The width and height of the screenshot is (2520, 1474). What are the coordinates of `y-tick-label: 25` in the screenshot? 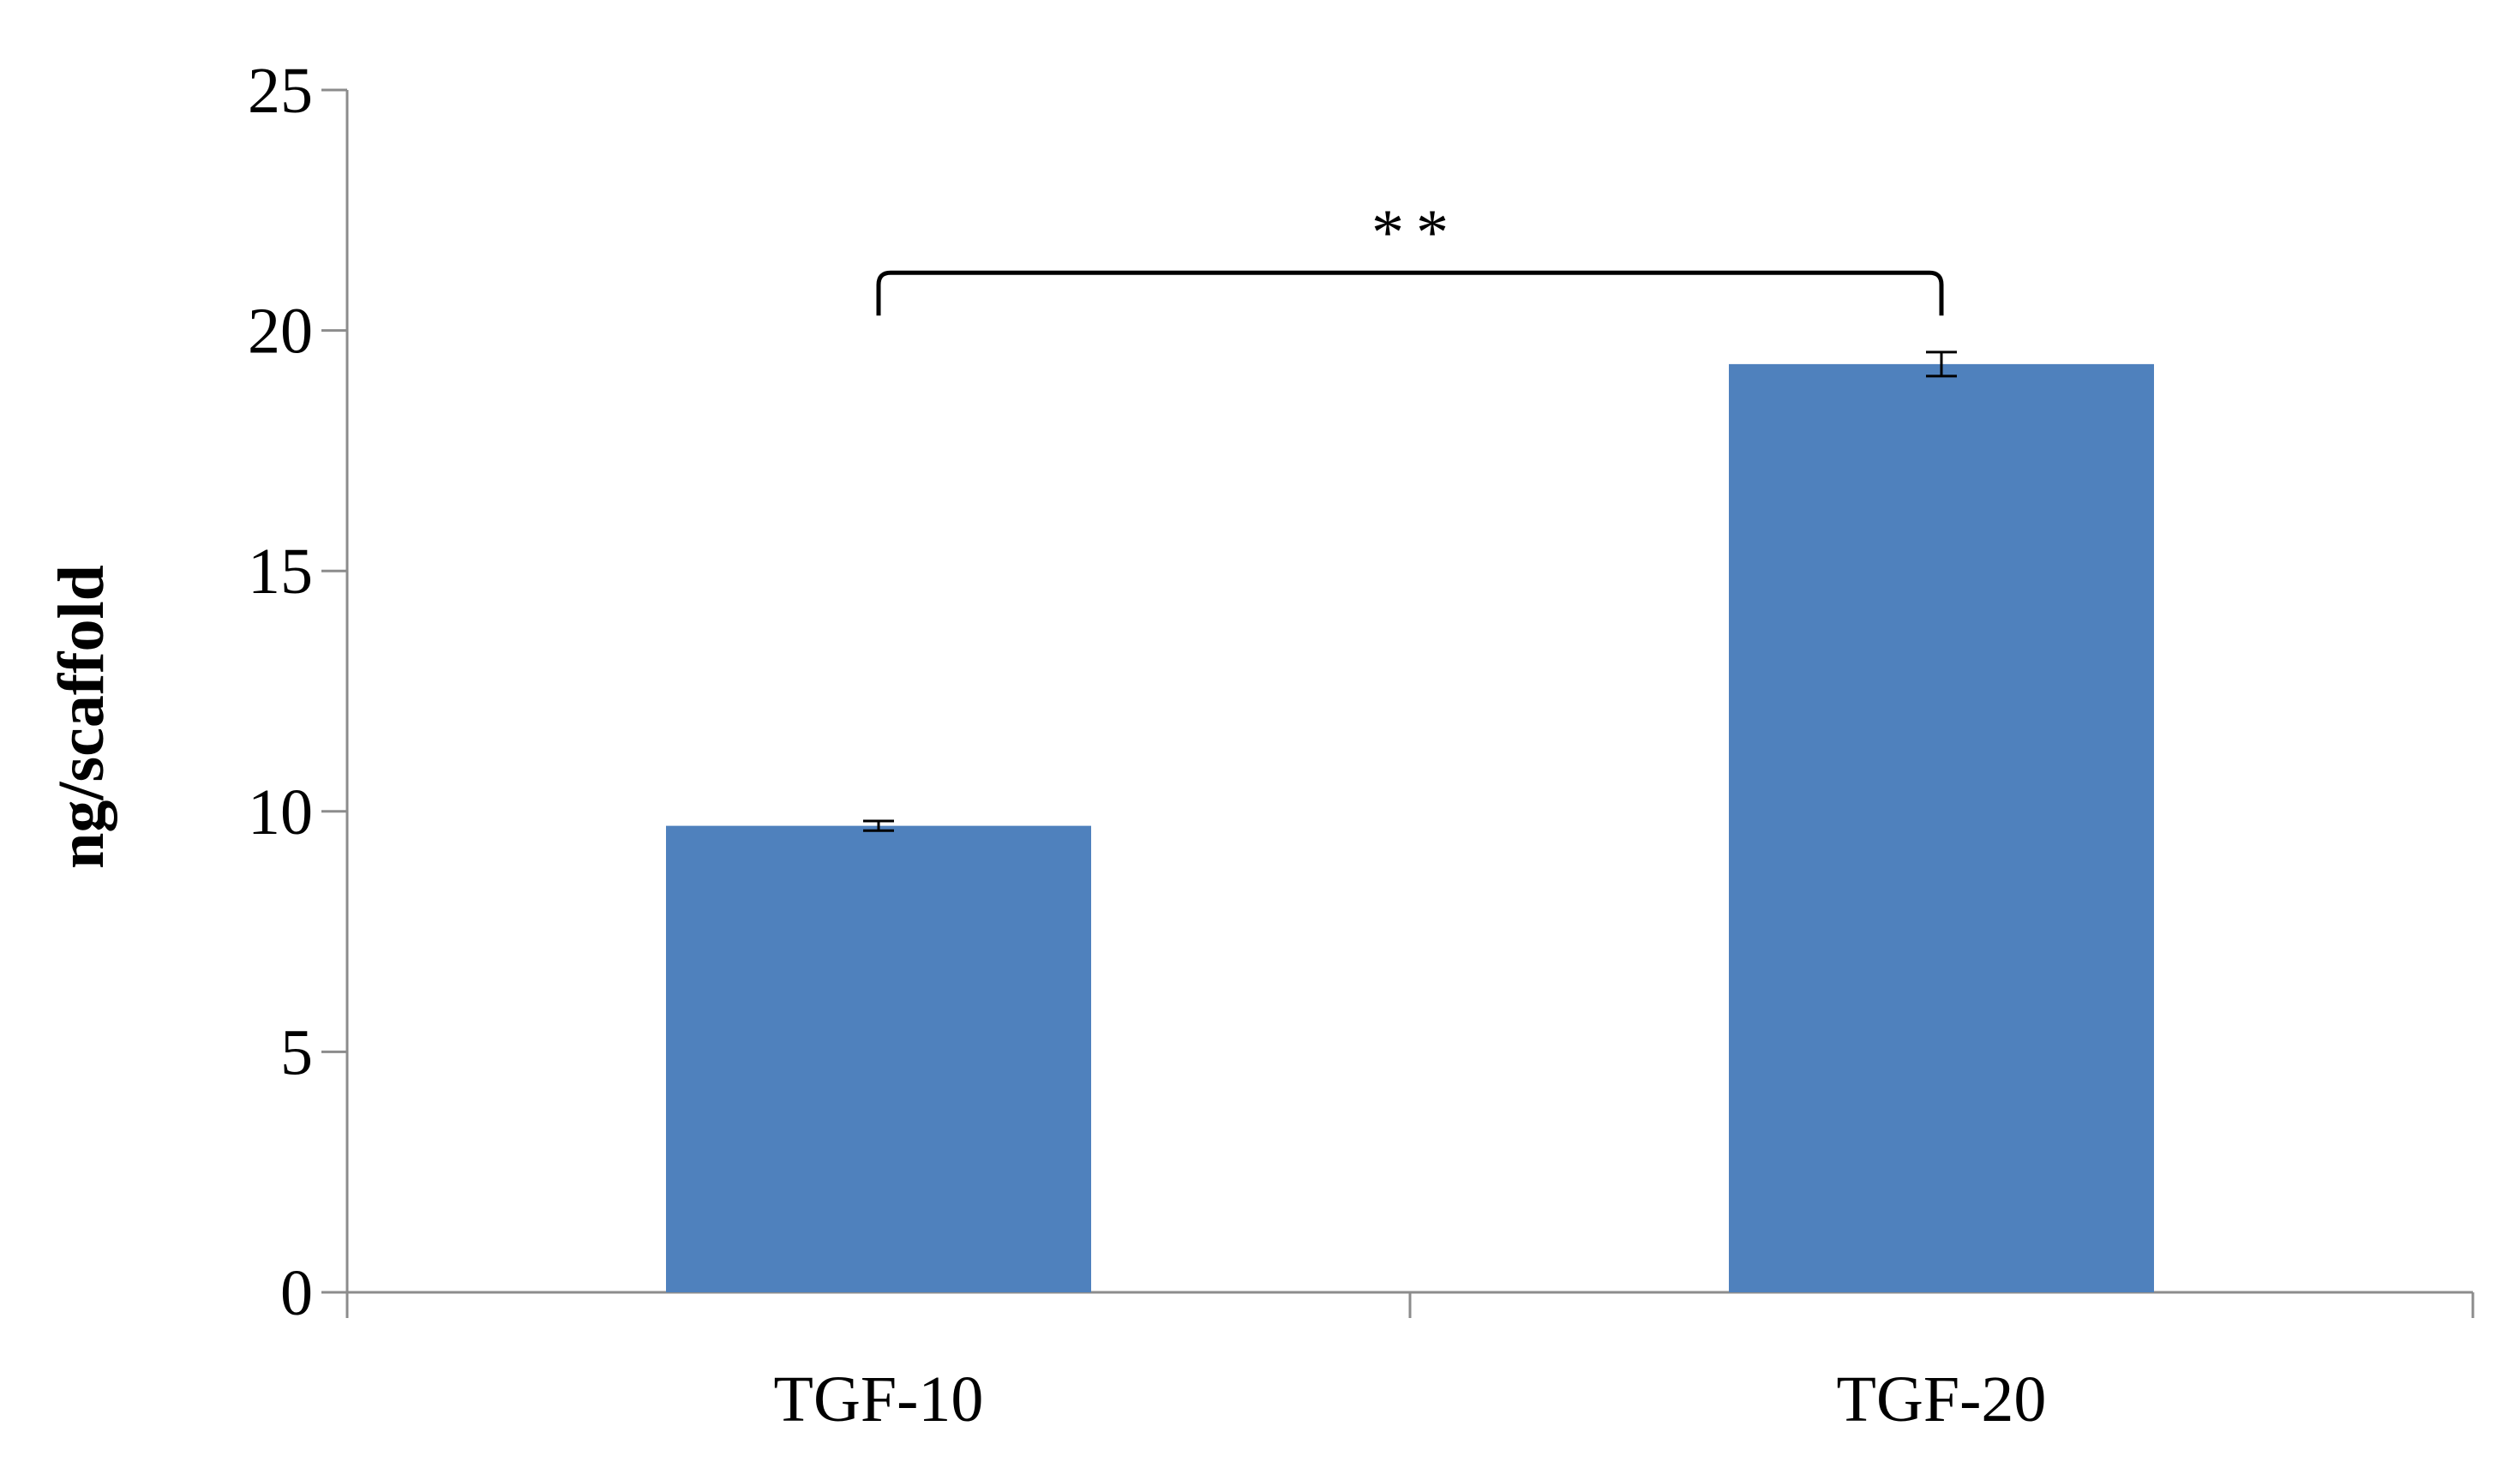 It's located at (280, 91).